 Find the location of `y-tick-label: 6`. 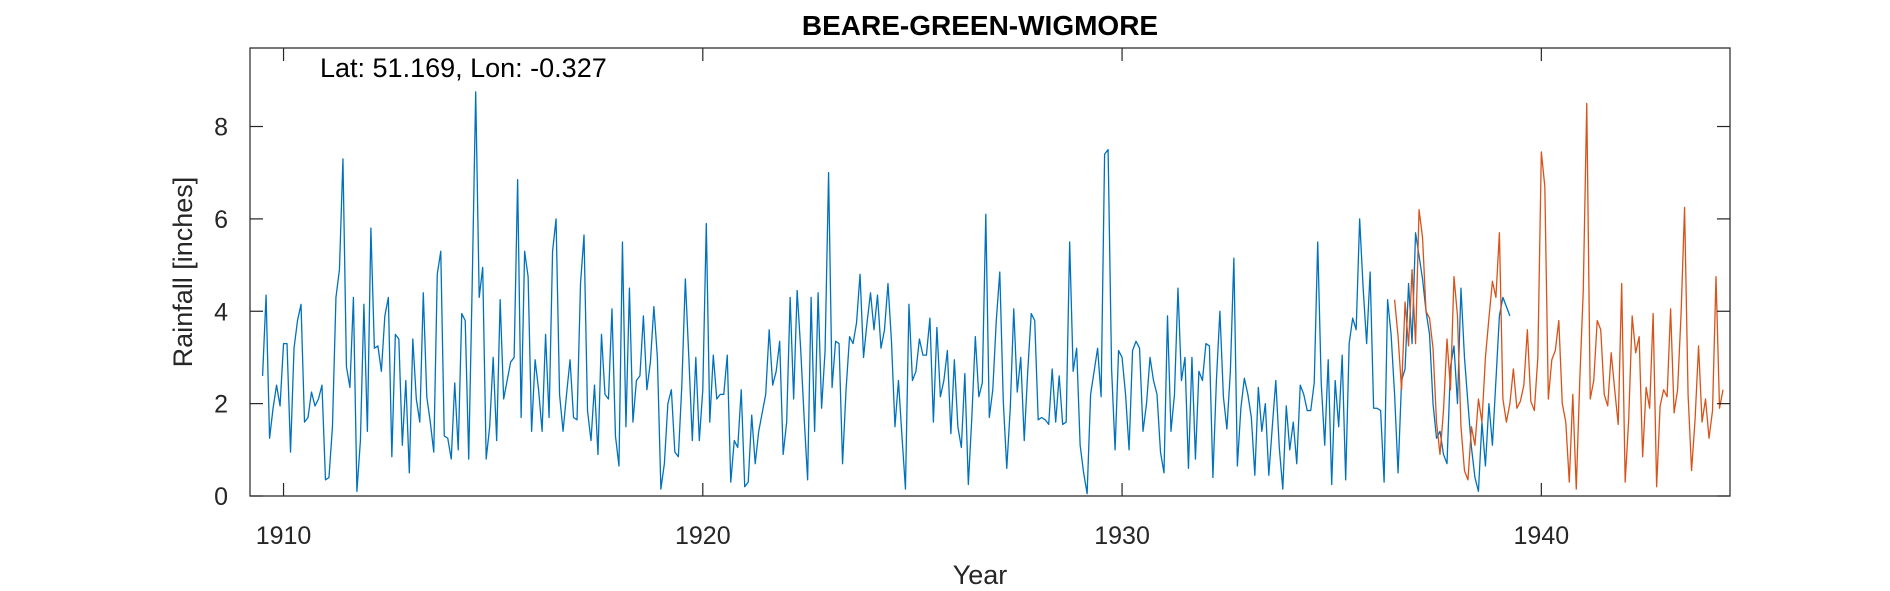

y-tick-label: 6 is located at coordinates (221, 220).